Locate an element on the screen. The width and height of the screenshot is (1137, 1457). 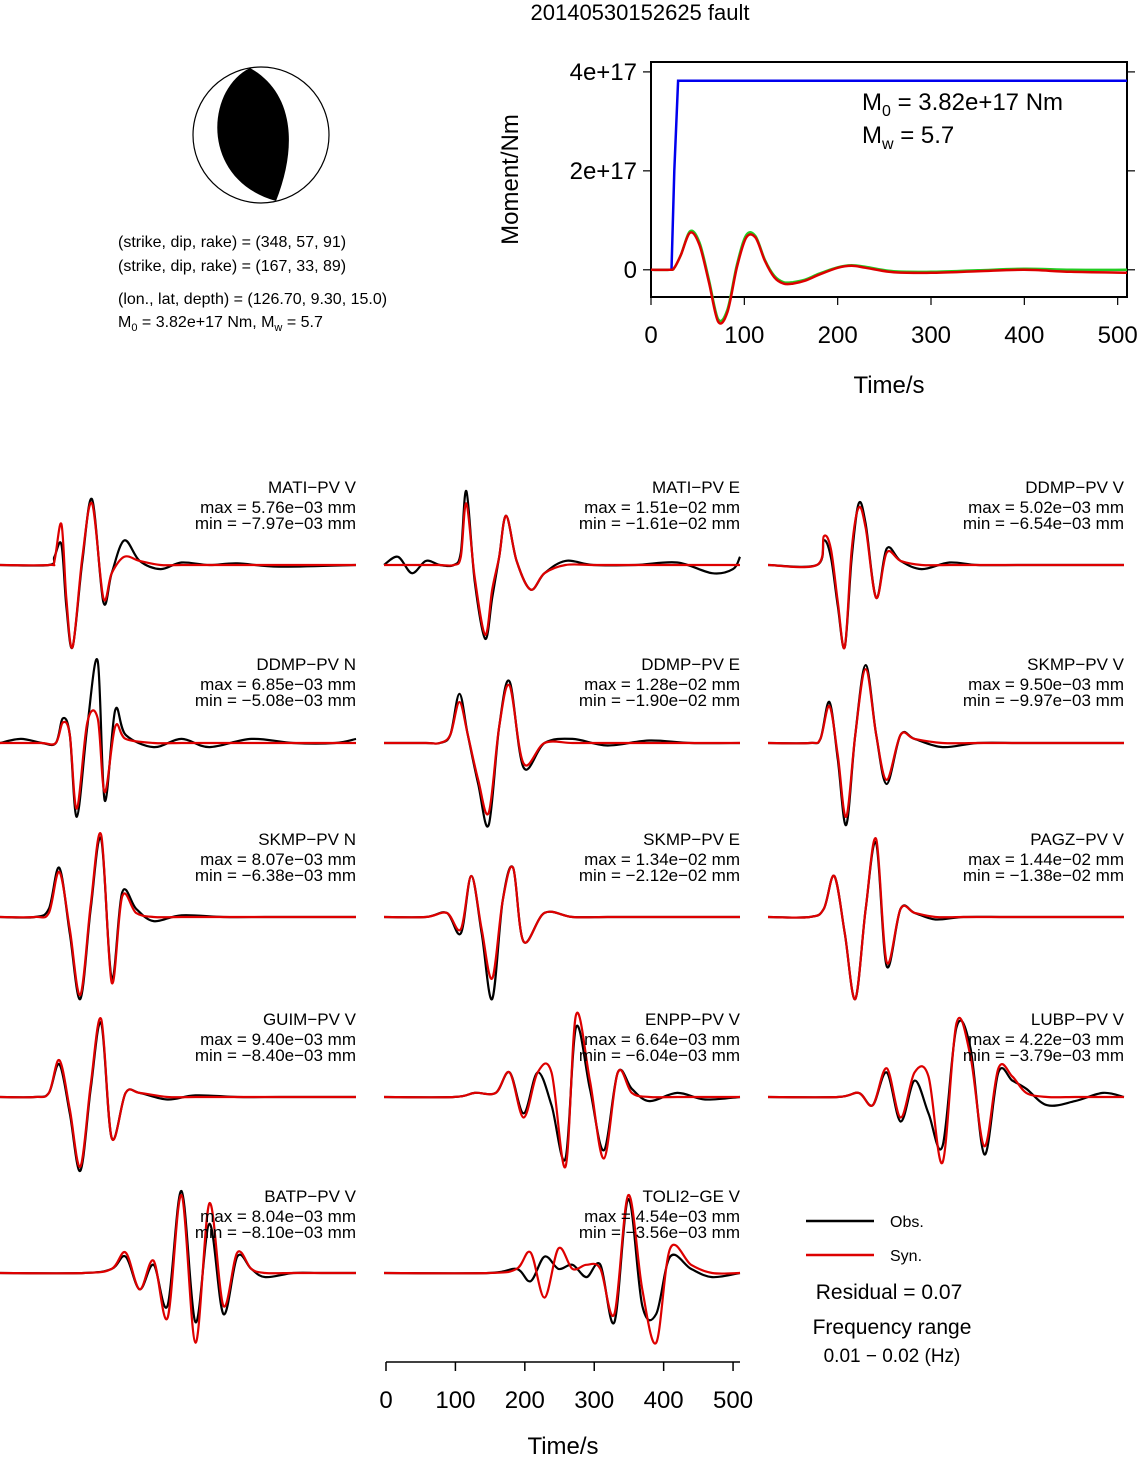
station-label: DDMP−PV N is located at coordinates (306, 664).